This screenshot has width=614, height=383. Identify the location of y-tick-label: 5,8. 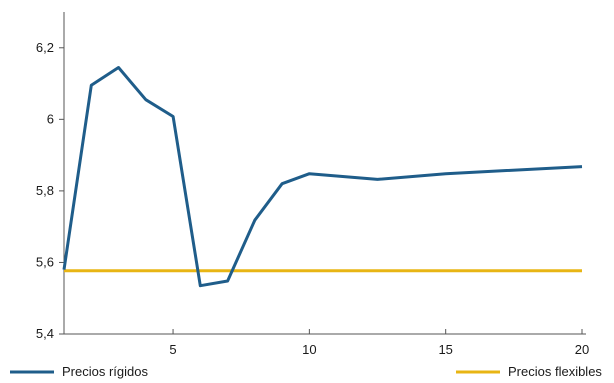
(45, 190).